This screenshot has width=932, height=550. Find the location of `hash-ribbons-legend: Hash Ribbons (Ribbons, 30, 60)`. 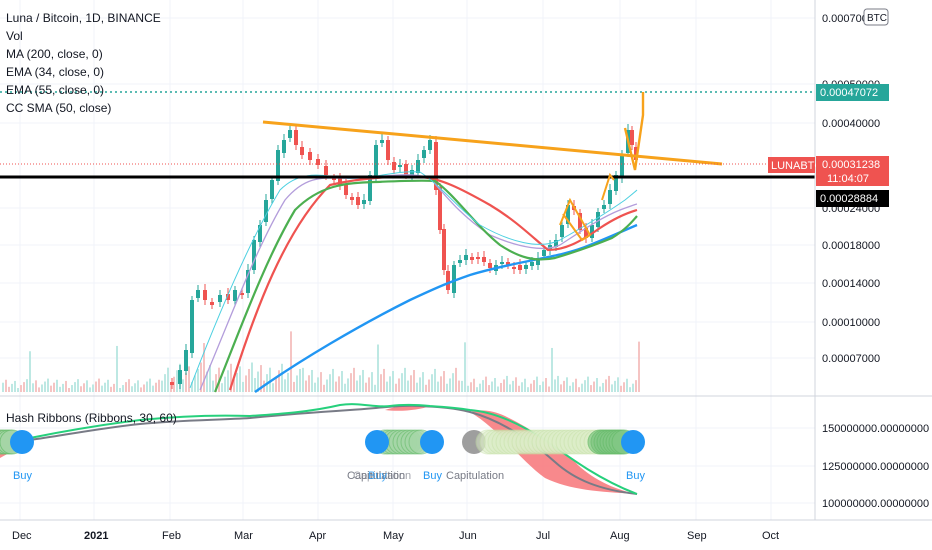

hash-ribbons-legend: Hash Ribbons (Ribbons, 30, 60) is located at coordinates (91, 418).